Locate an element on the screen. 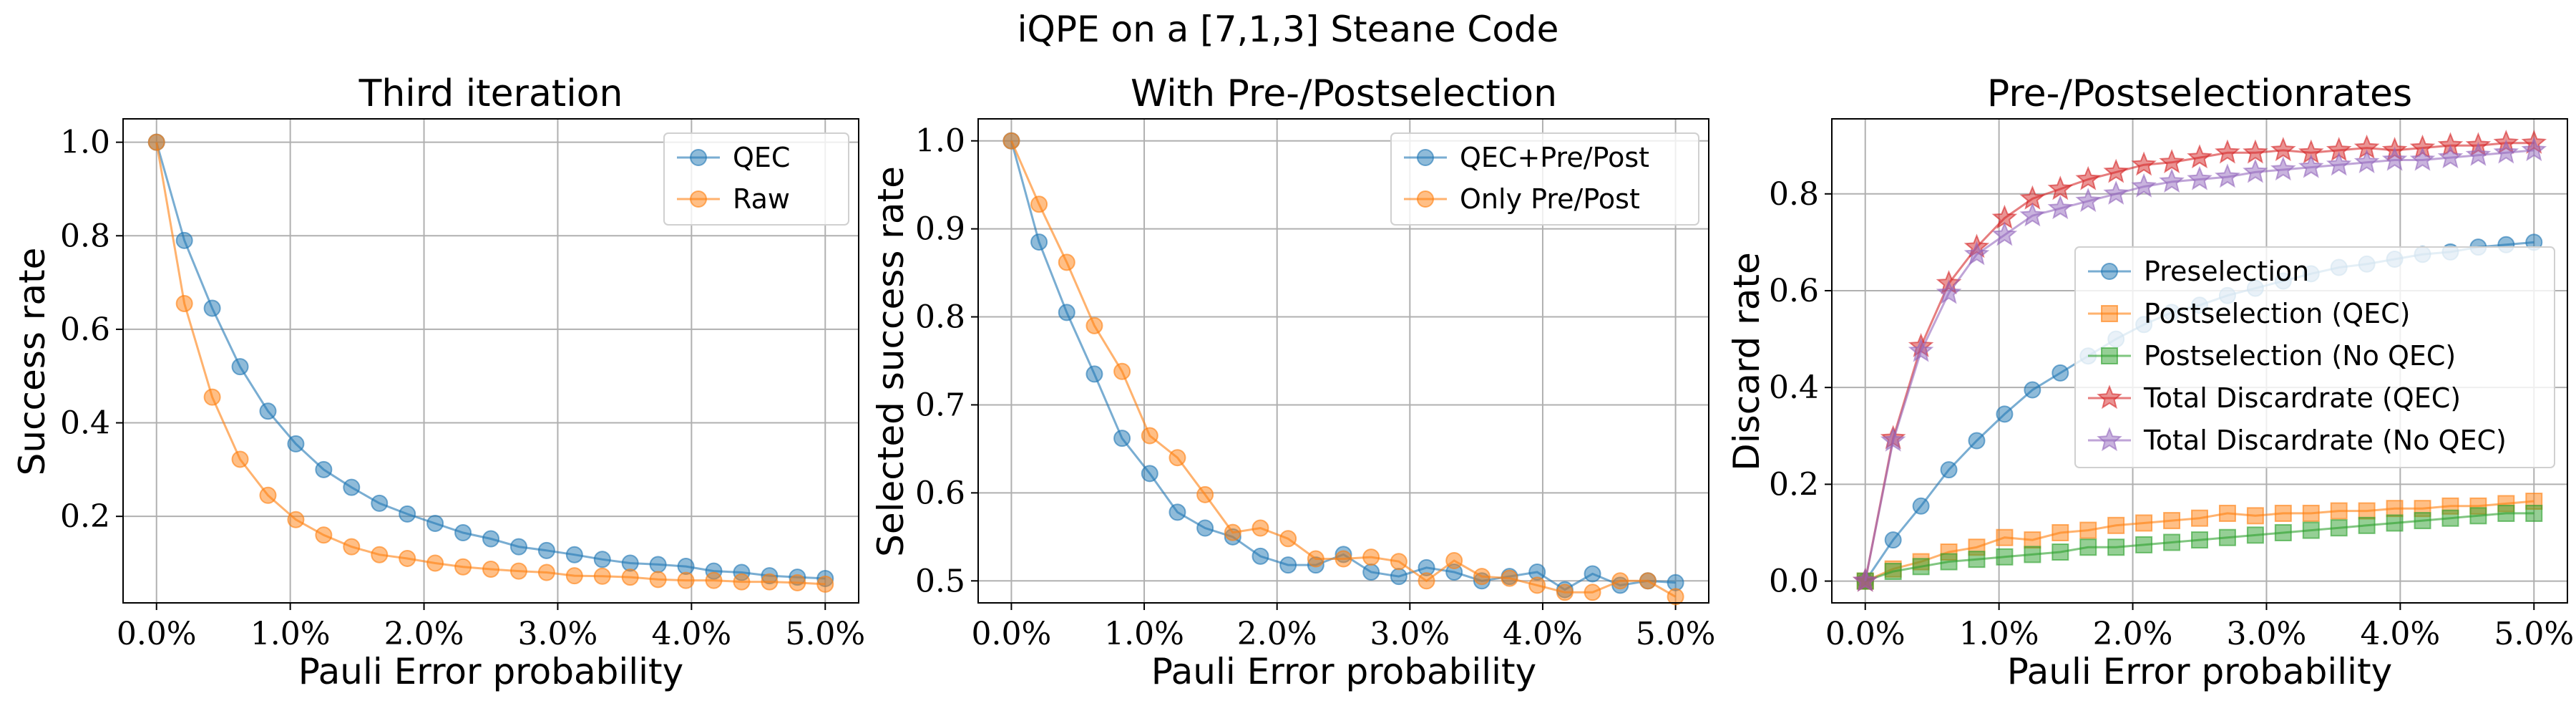 This screenshot has height=716, width=2576. panel-title: With Pre-/Postselection is located at coordinates (1344, 93).